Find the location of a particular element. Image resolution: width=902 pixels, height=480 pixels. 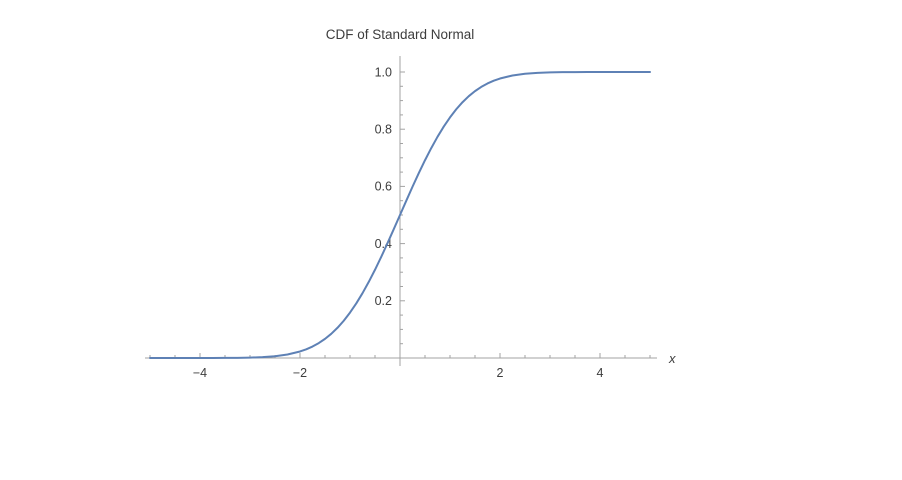

y-tick-label: 1.0 is located at coordinates (383, 72).